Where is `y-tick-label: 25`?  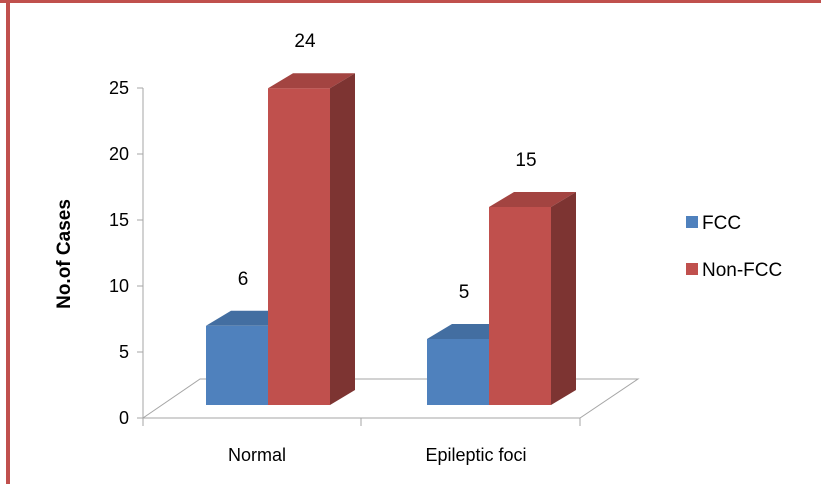
y-tick-label: 25 is located at coordinates (119, 88).